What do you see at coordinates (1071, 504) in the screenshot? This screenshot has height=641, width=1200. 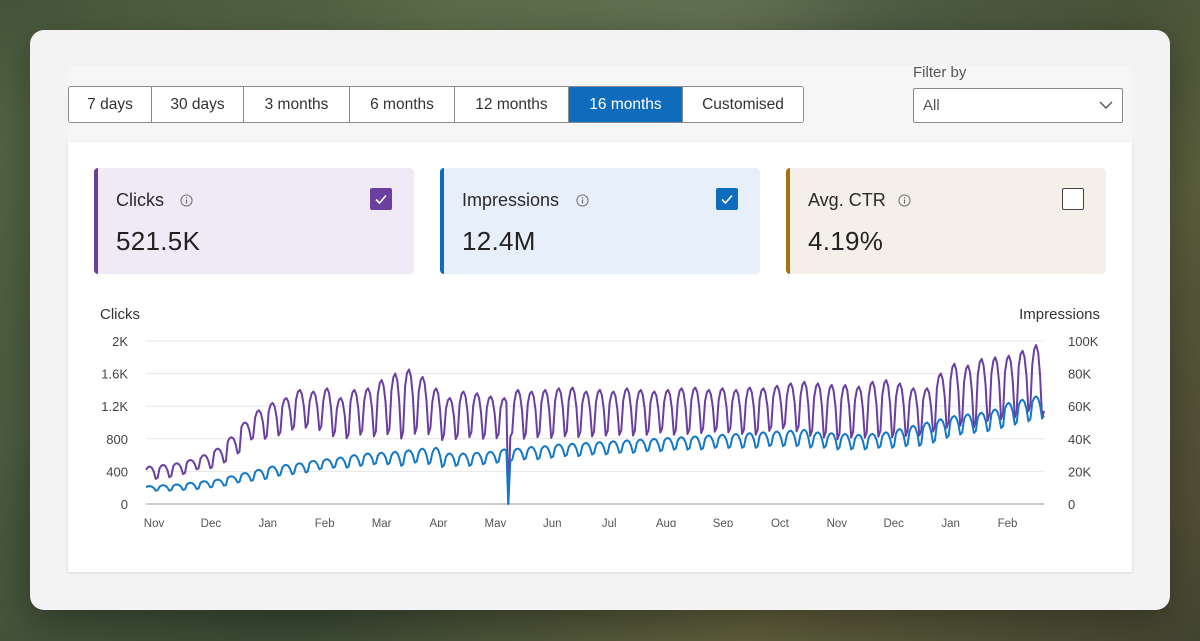 I see `y2-tick-label: 0` at bounding box center [1071, 504].